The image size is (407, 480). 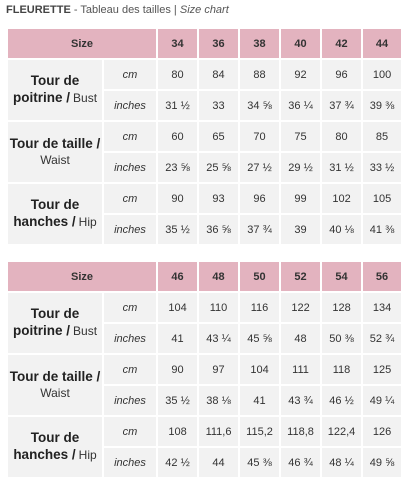 I want to click on value-cell: 84, so click(x=219, y=74).